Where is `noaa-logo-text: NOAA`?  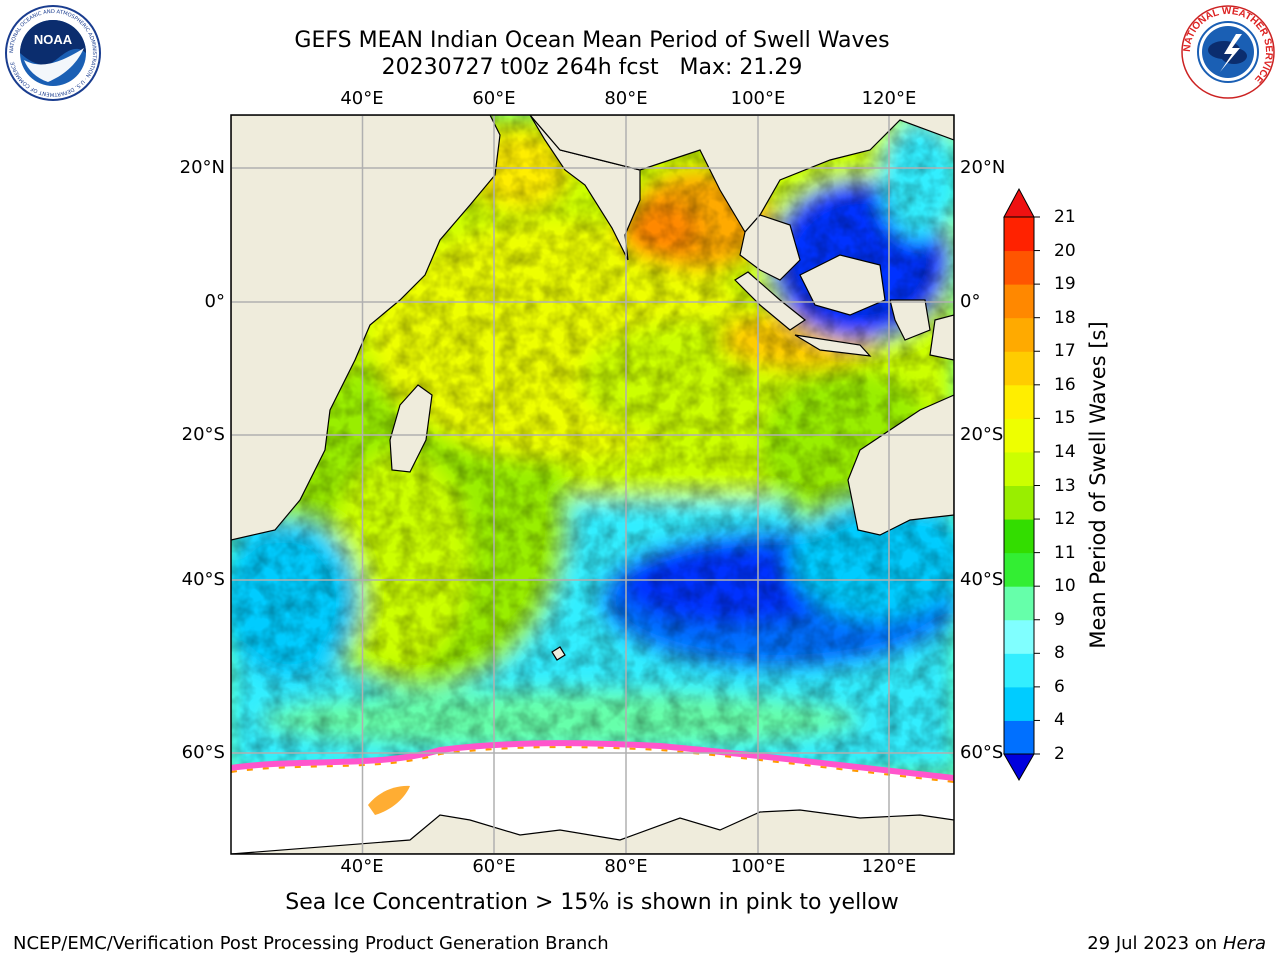 noaa-logo-text: NOAA is located at coordinates (53, 39).